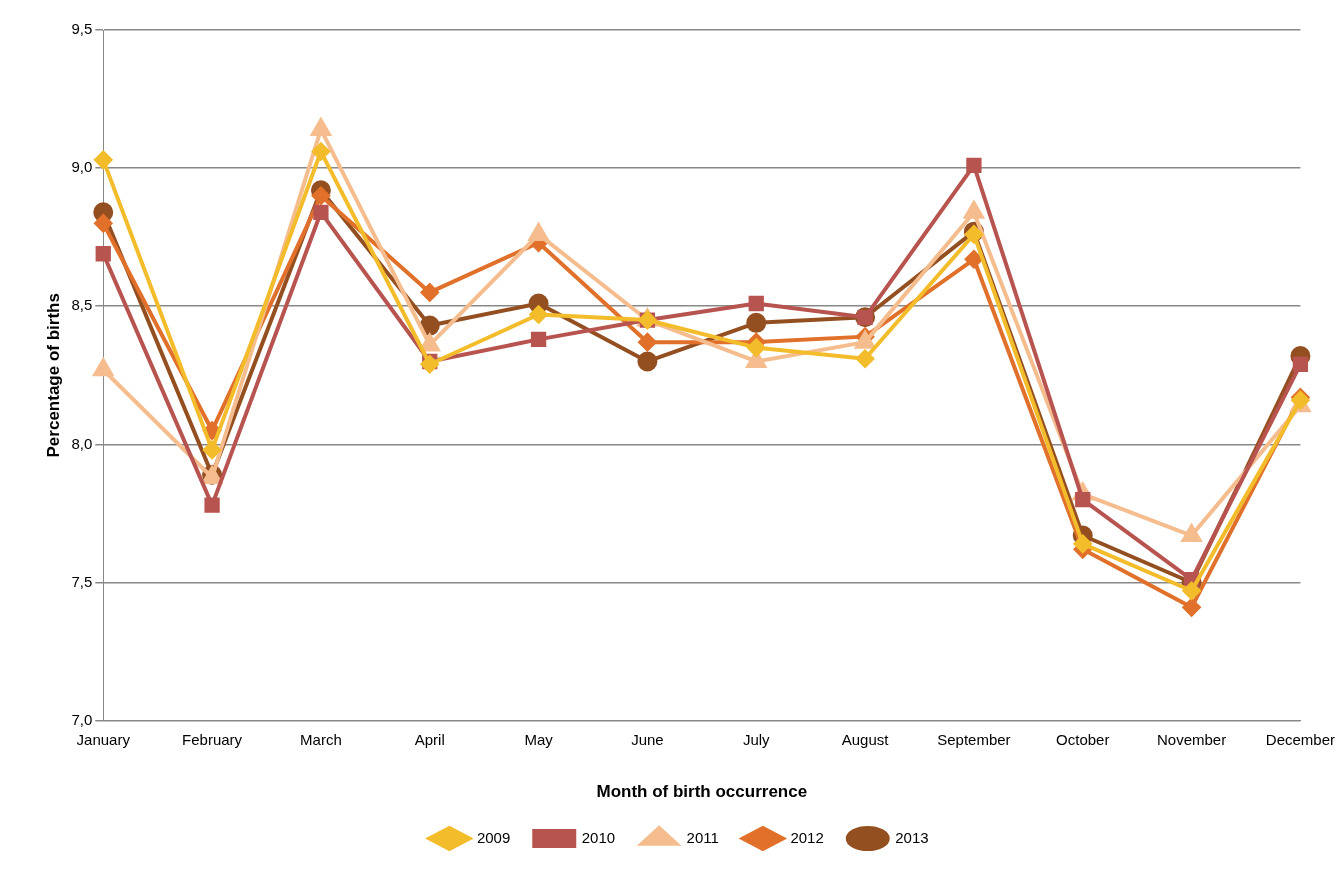 This screenshot has height=876, width=1338. Describe the element at coordinates (82, 581) in the screenshot. I see `y-tick-label: 7,5` at that location.